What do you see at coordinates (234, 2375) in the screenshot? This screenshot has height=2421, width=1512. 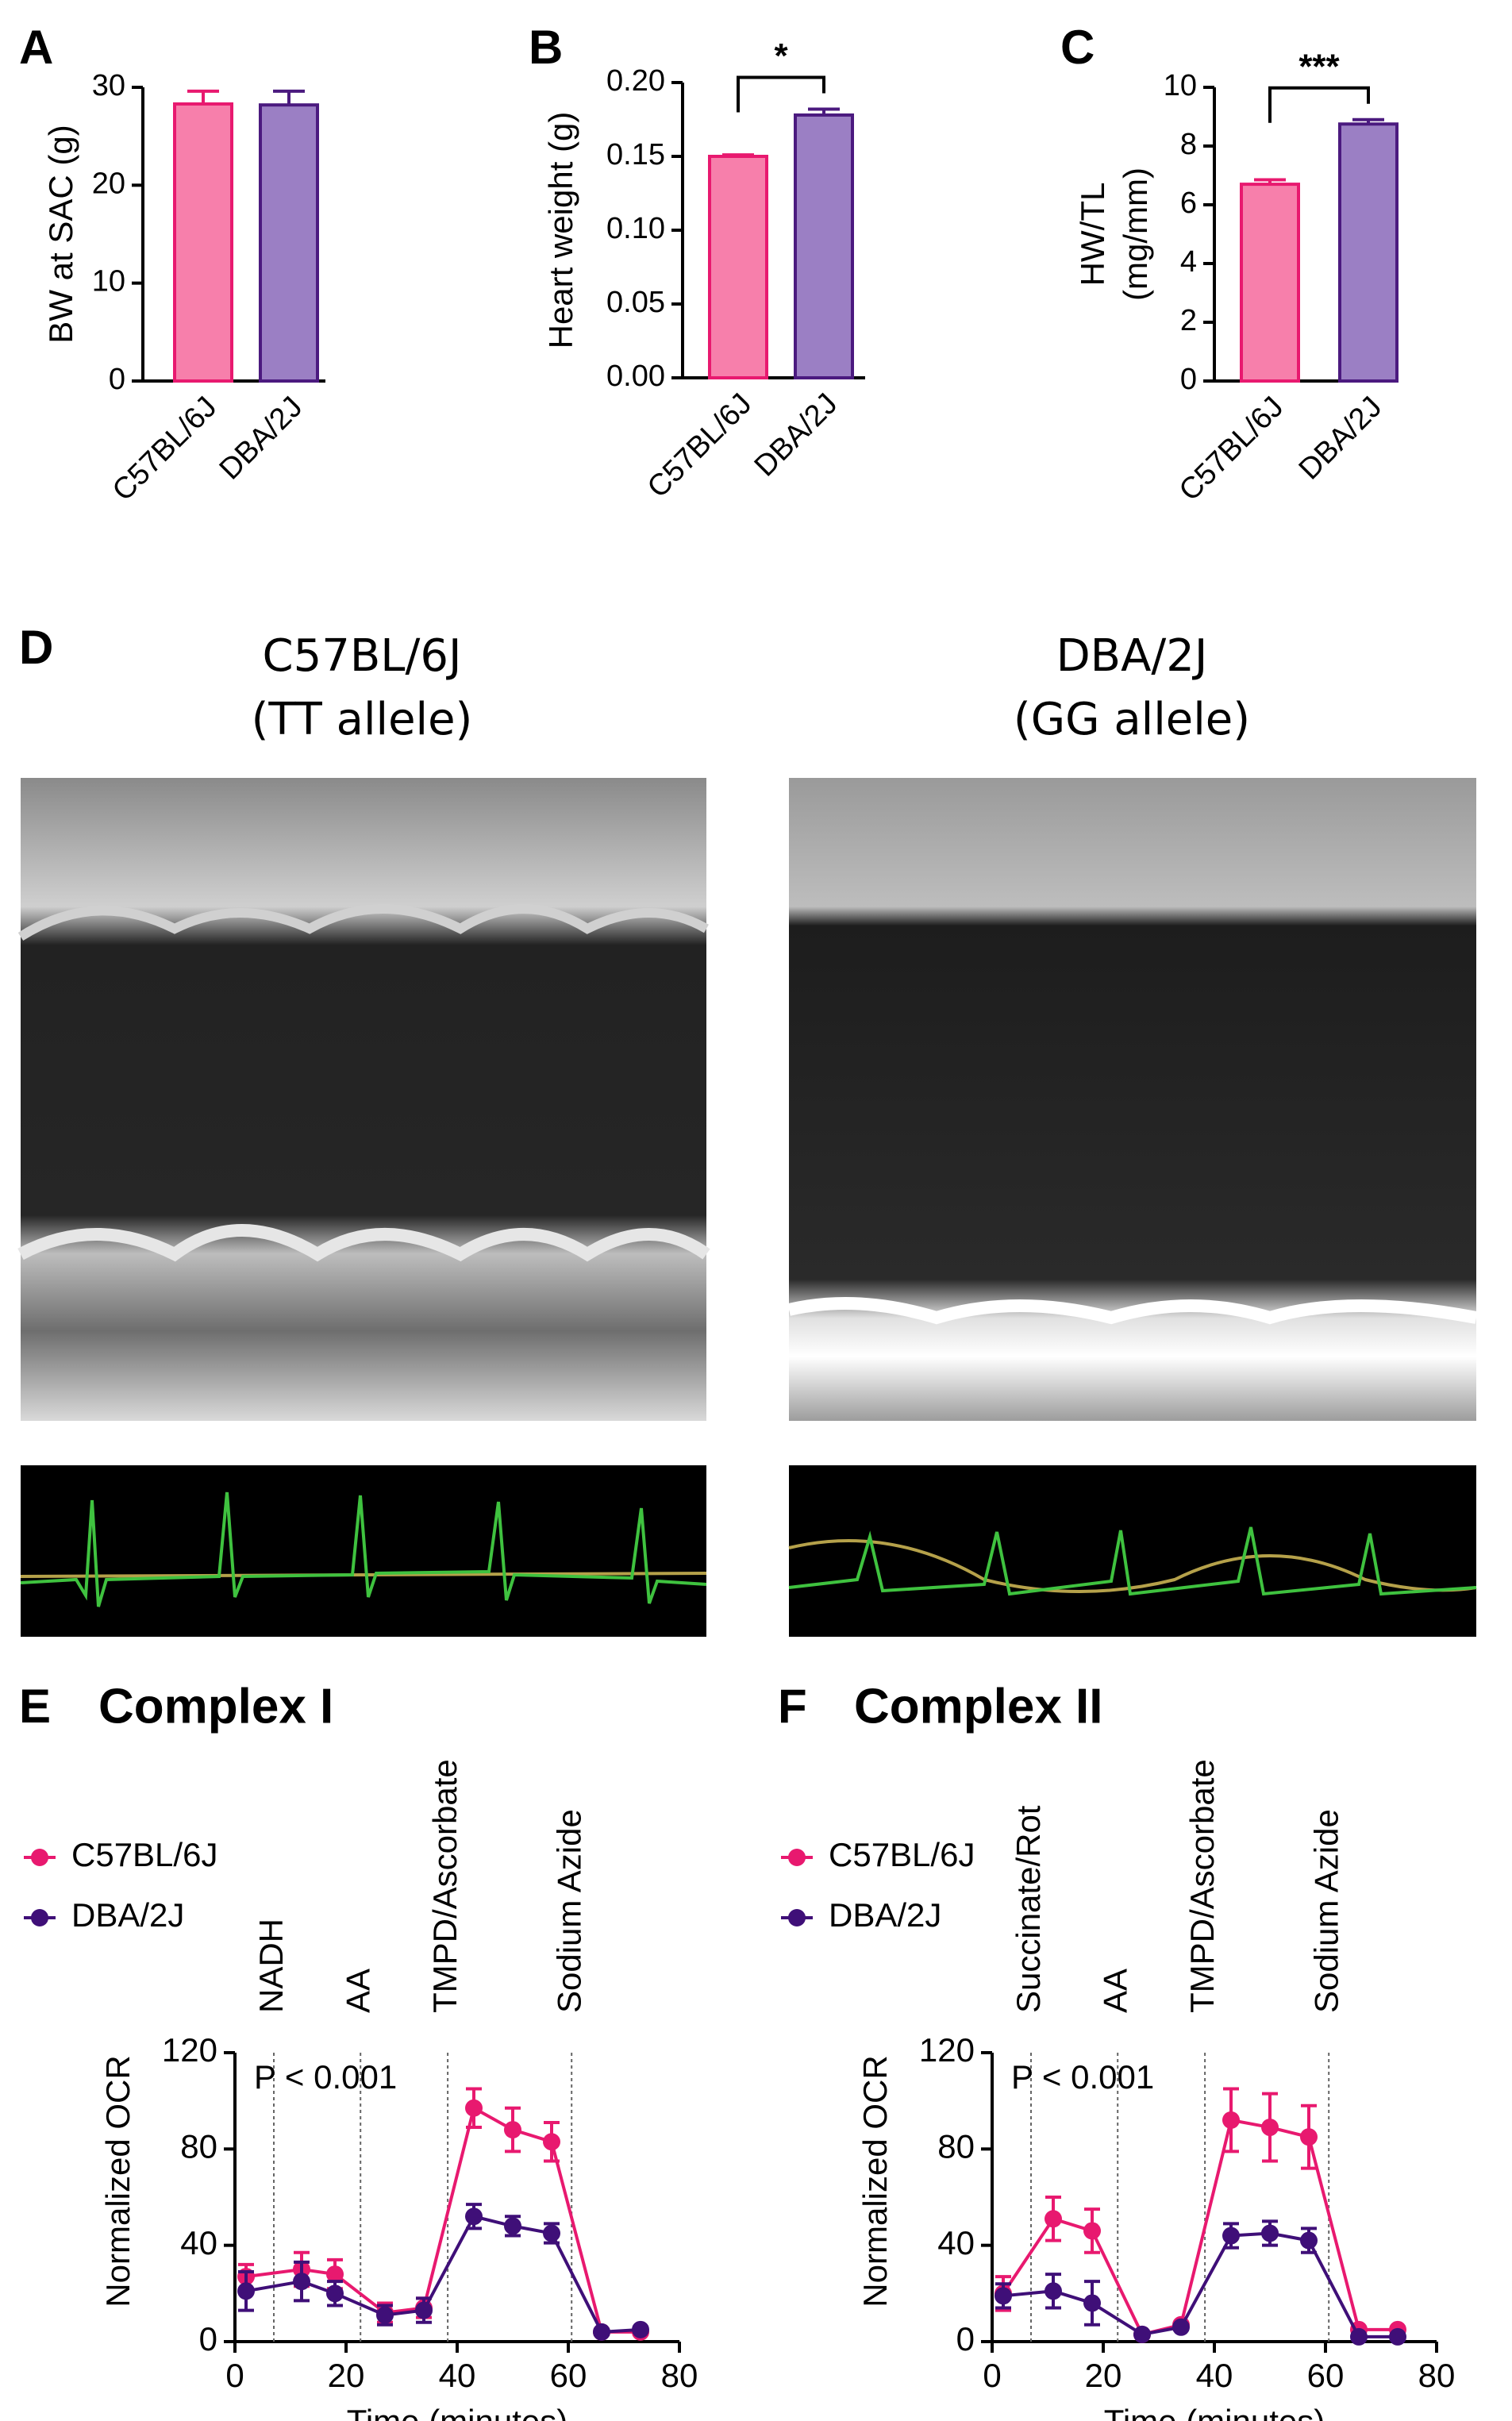 I see `x-tick-label: 0` at bounding box center [234, 2375].